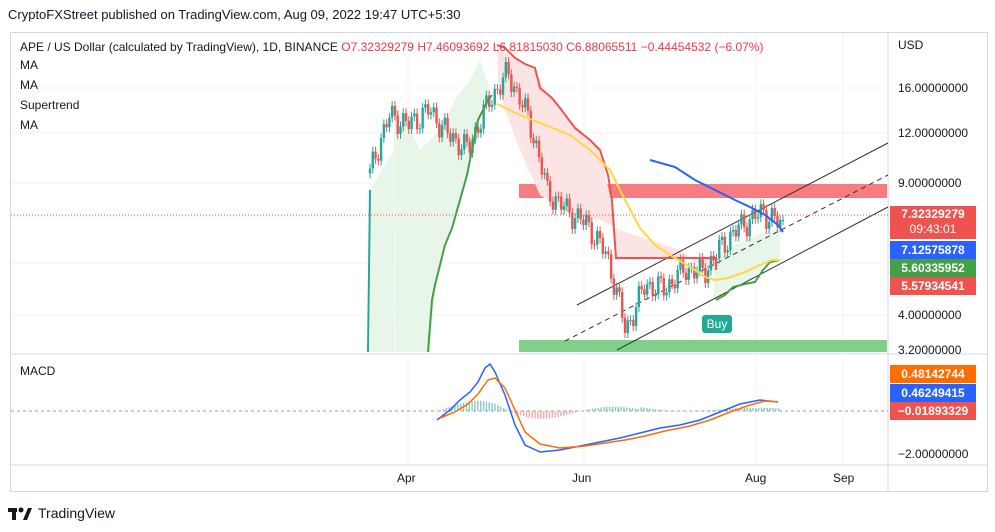 The image size is (995, 532). What do you see at coordinates (602, 47) in the screenshot?
I see `close-value: C6.88065511` at bounding box center [602, 47].